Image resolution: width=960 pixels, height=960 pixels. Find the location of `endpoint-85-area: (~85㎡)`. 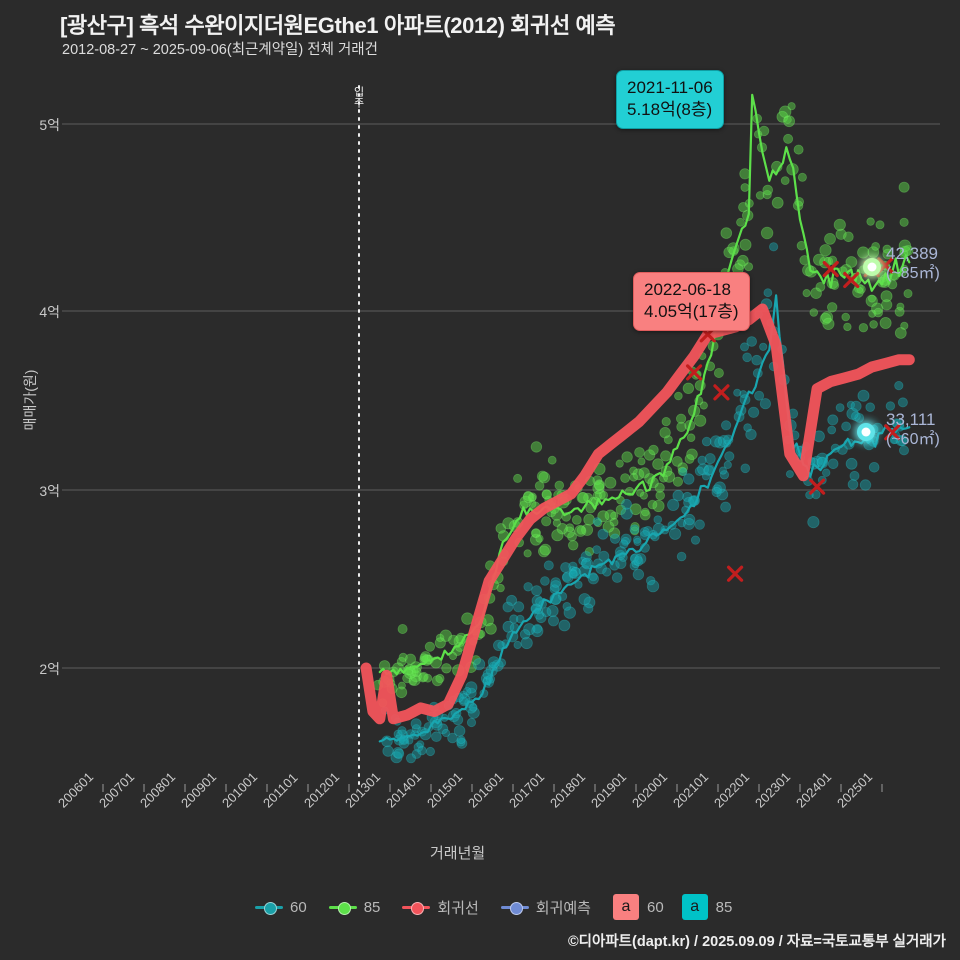

endpoint-85-area: (~85㎡) is located at coordinates (913, 274).